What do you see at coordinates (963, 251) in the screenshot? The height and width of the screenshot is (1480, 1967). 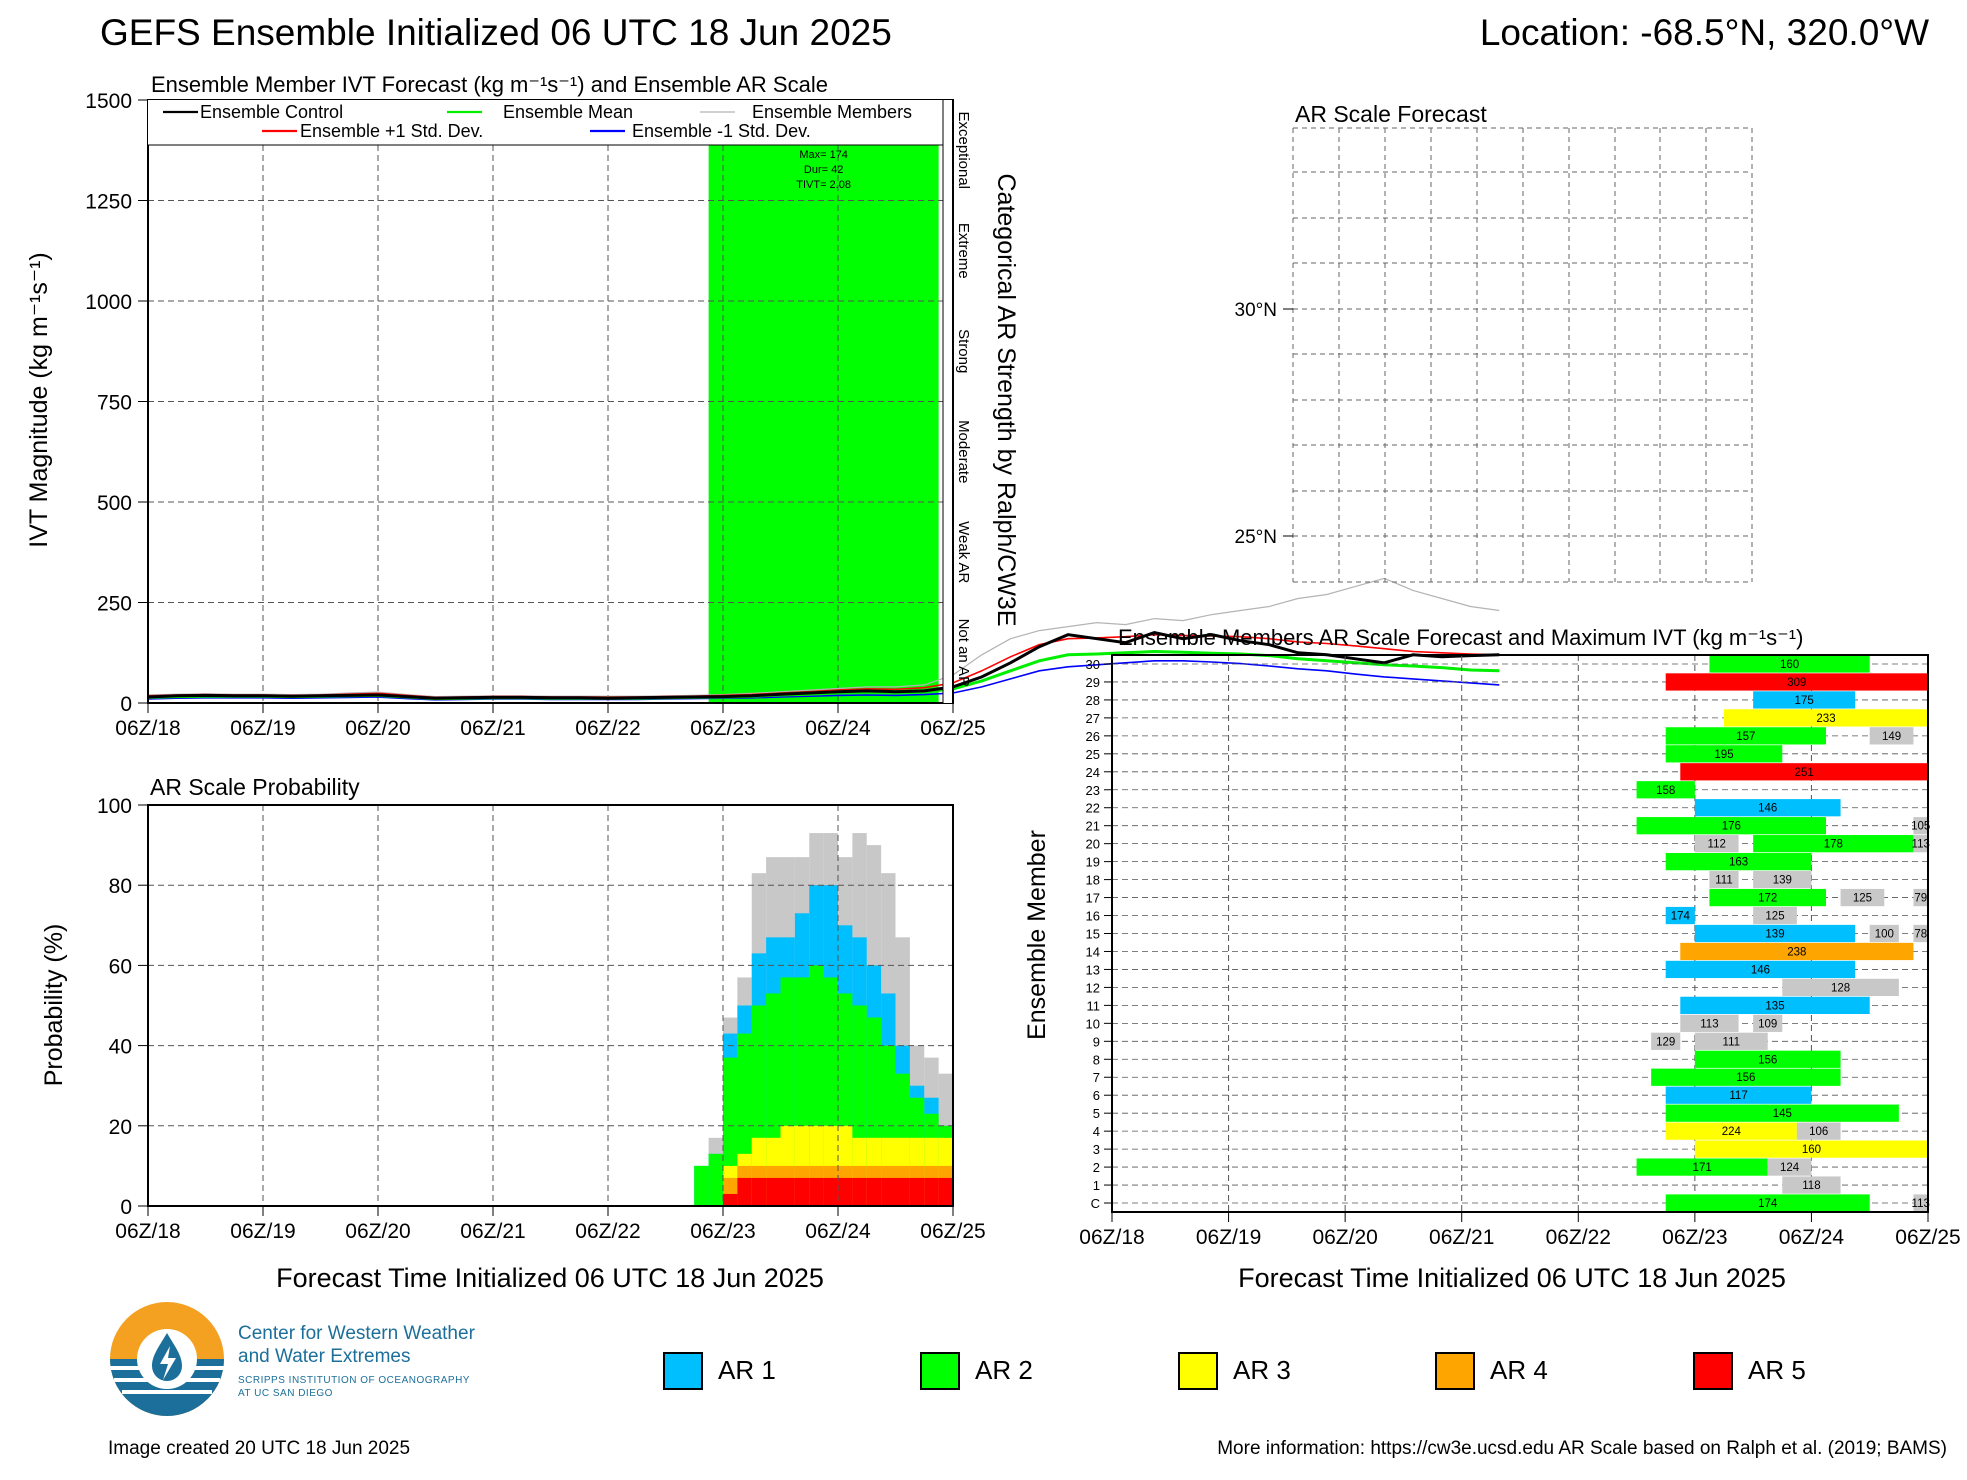 I see `ivt-category-label: Extreme` at bounding box center [963, 251].